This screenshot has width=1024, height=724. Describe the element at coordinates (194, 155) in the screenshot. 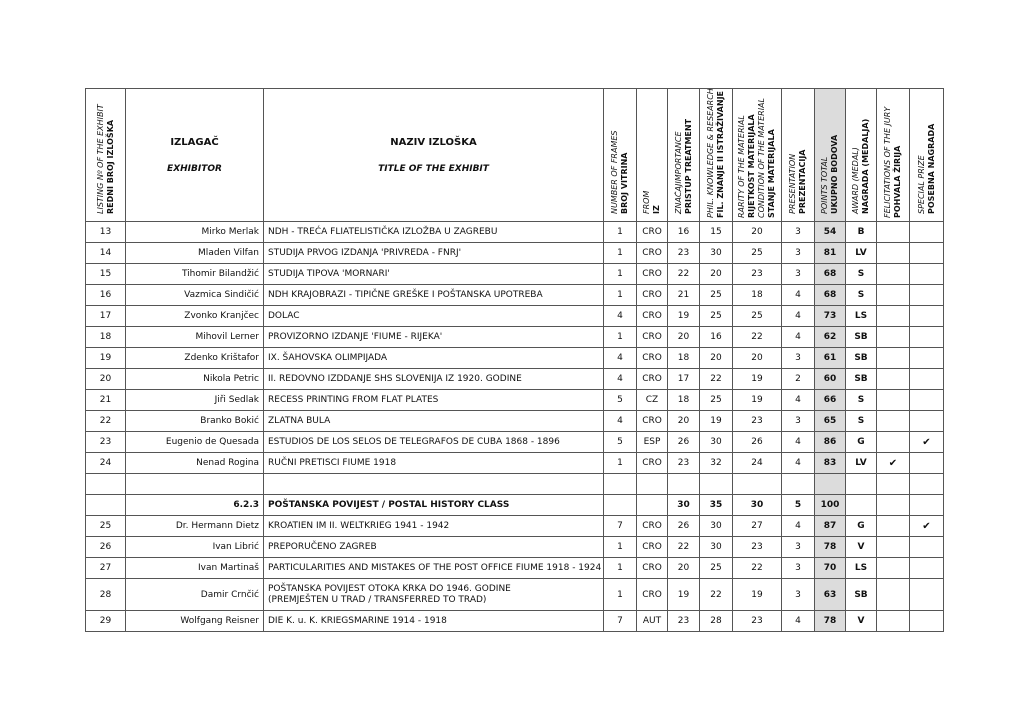

I see `header-exhibitor: IZLAGAČ EXHIBITOR` at that location.